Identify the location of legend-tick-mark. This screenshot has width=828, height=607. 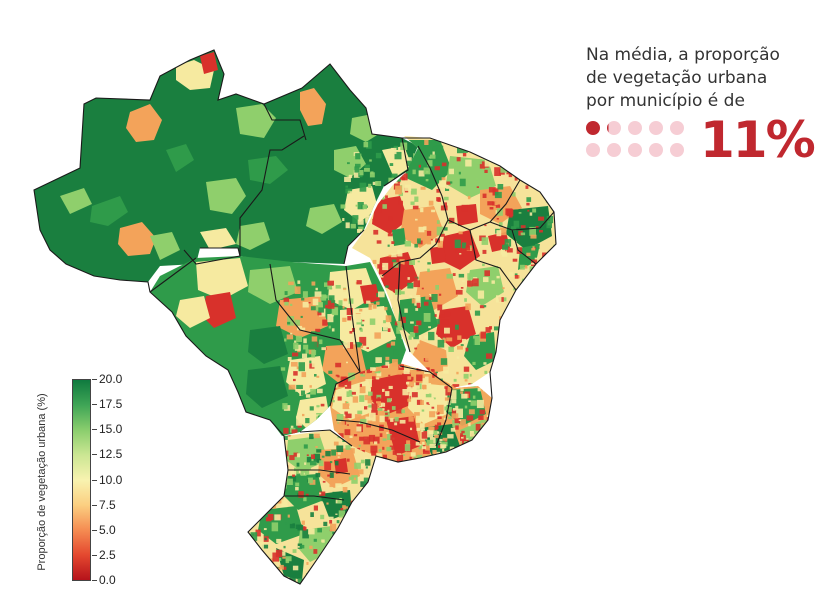
(94, 580).